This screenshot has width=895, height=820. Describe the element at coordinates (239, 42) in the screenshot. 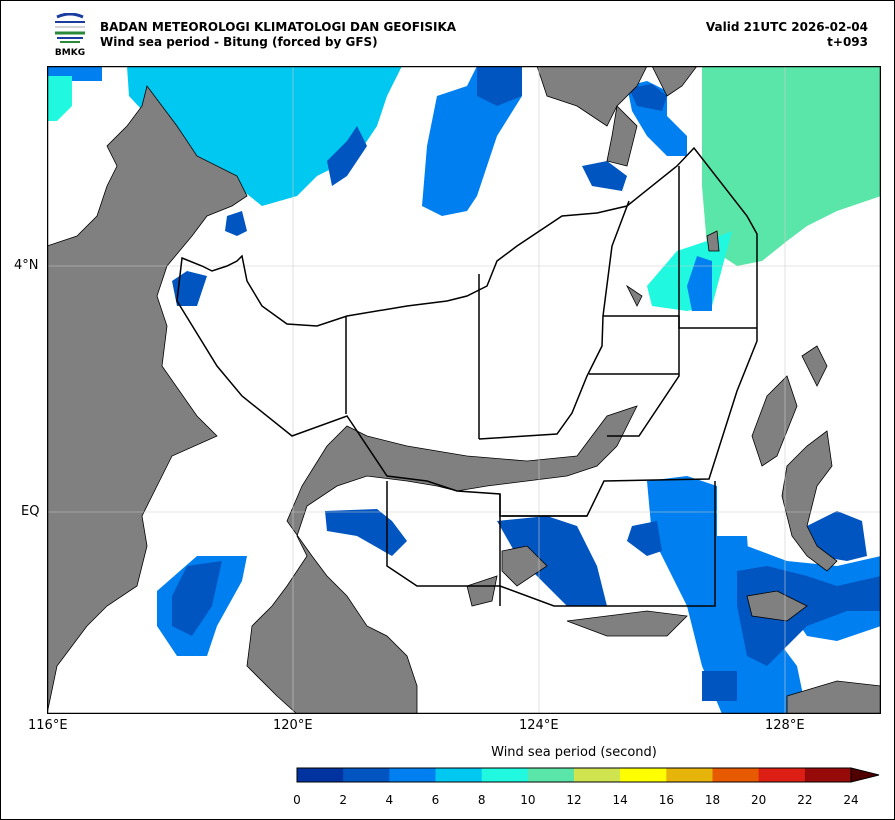

I see `chart-title: Wind sea period - Bitung (forced by GFS)` at that location.